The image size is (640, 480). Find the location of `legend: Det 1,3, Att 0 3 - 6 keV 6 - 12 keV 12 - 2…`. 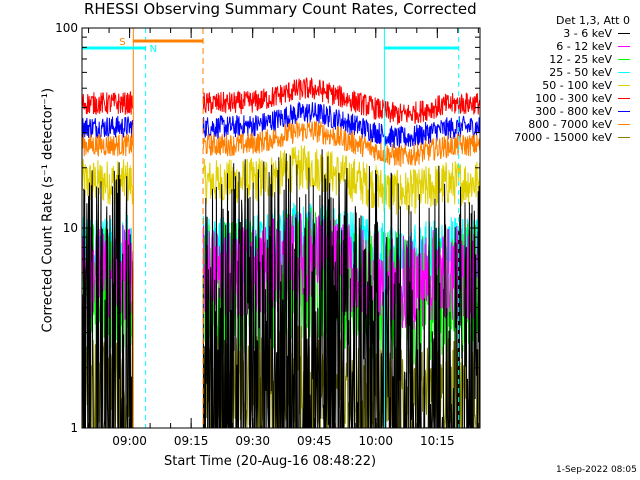

legend: Det 1,3, Att 0 3 - 6 keV 6 - 12 keV 12 - 2… is located at coordinates (572, 79).